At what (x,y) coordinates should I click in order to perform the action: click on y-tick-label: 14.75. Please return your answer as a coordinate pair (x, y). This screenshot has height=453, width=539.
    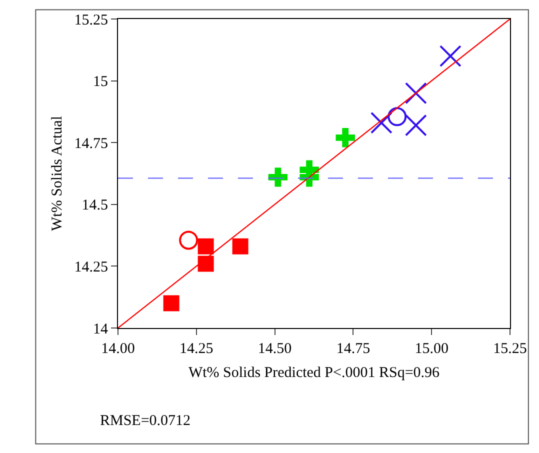
    Looking at the image, I should click on (91, 144).